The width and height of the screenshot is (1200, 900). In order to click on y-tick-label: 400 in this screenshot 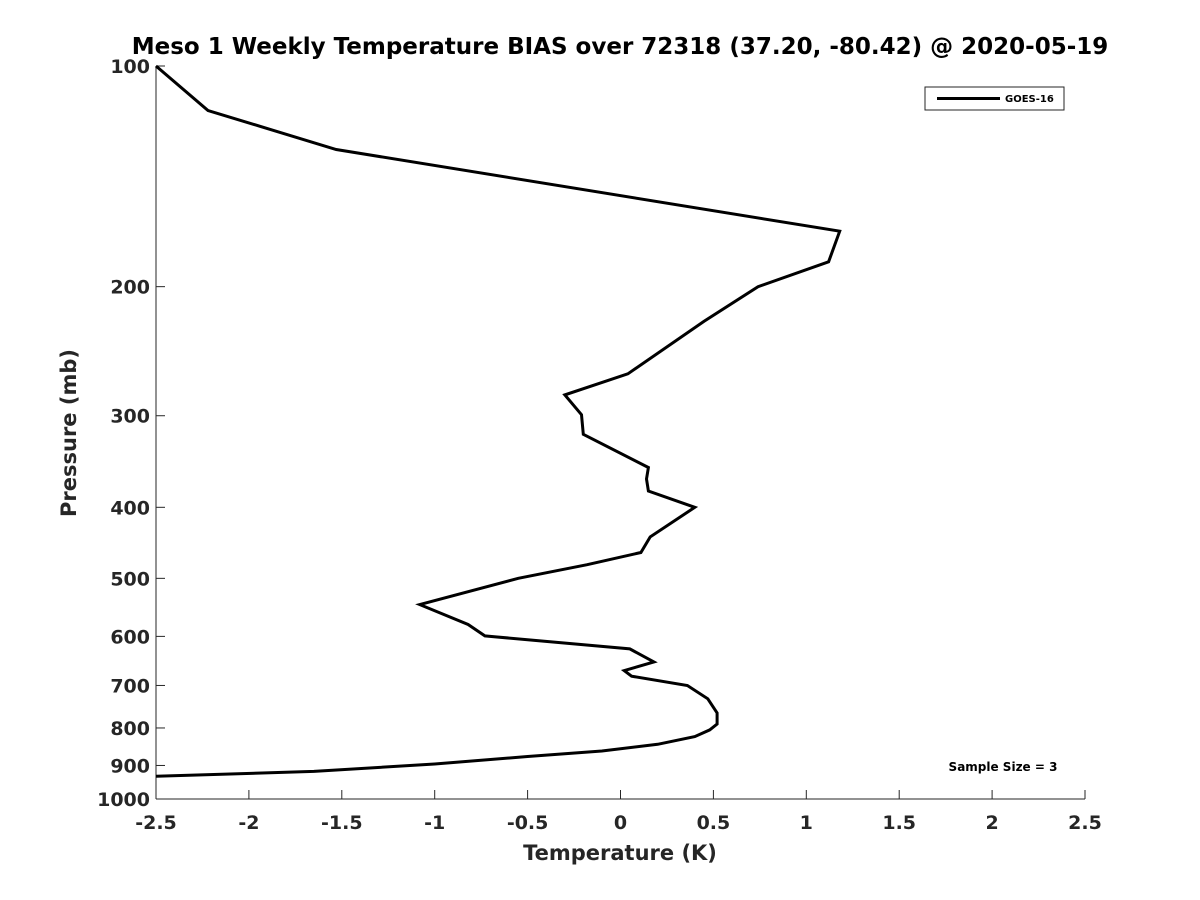, I will do `click(130, 508)`.